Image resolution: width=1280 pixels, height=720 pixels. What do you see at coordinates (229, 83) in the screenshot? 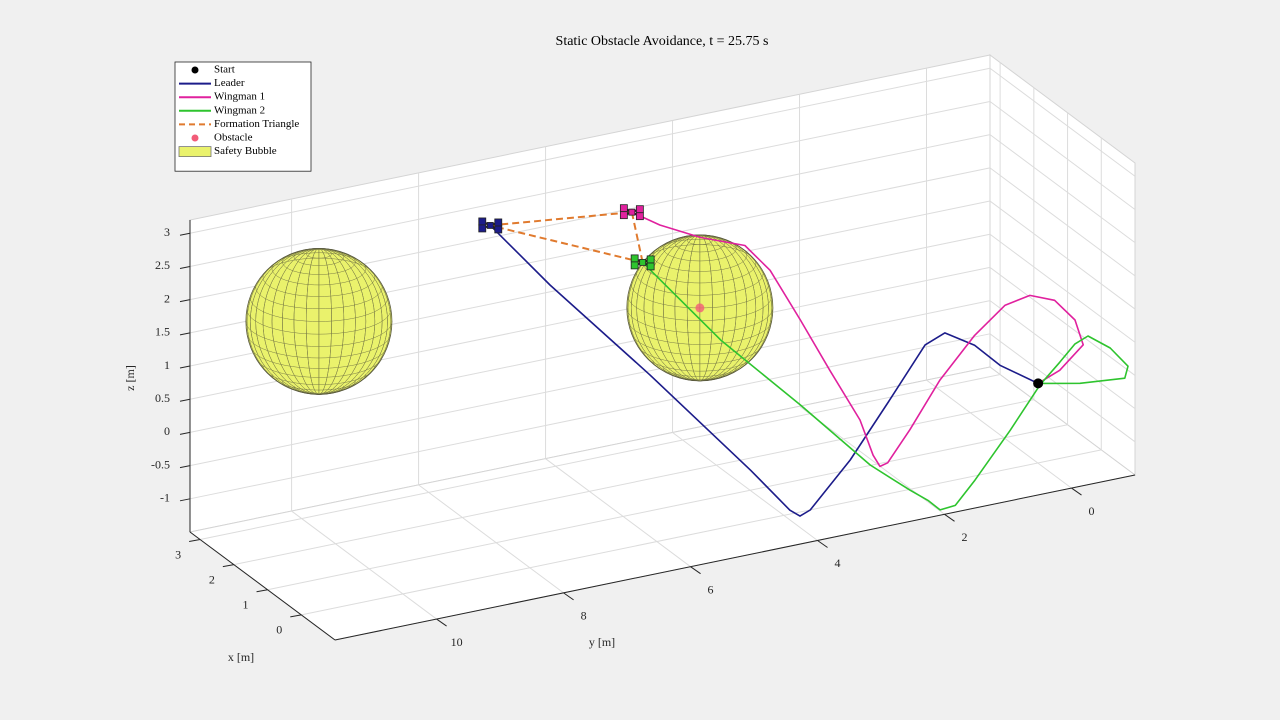
I see `legend-label: Leader` at bounding box center [229, 83].